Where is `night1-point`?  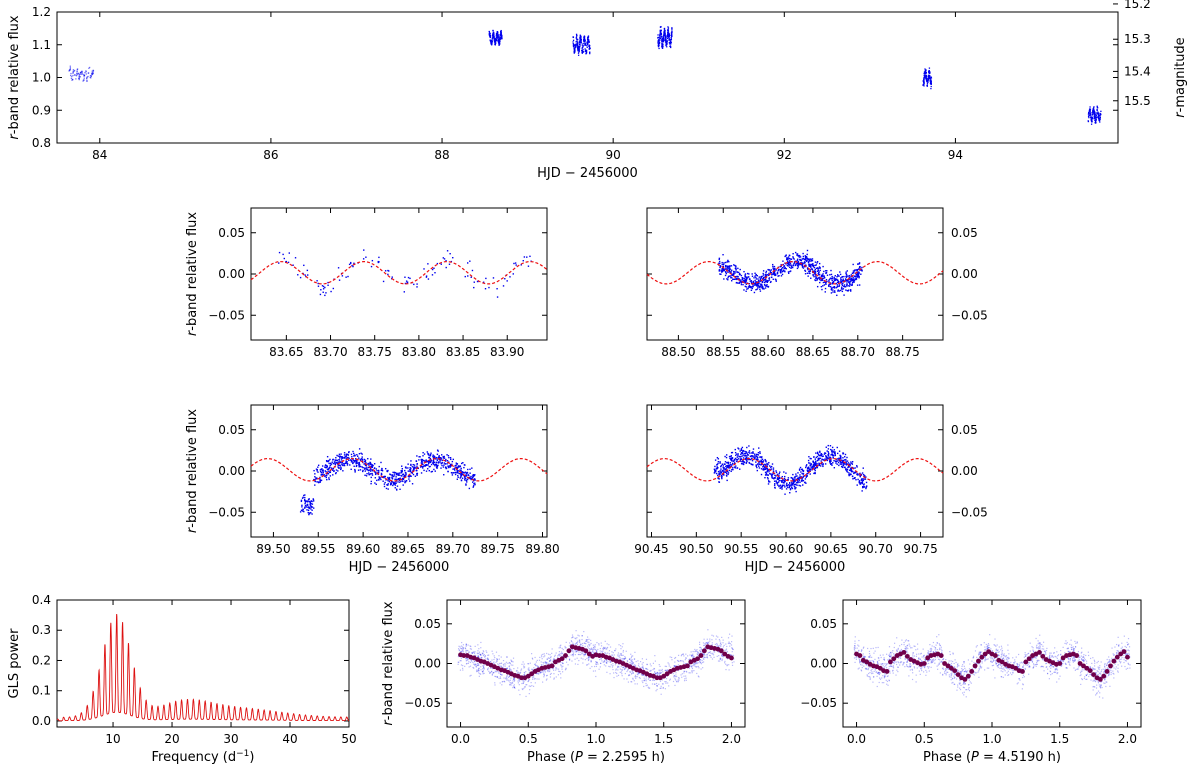 night1-point is located at coordinates (477, 281).